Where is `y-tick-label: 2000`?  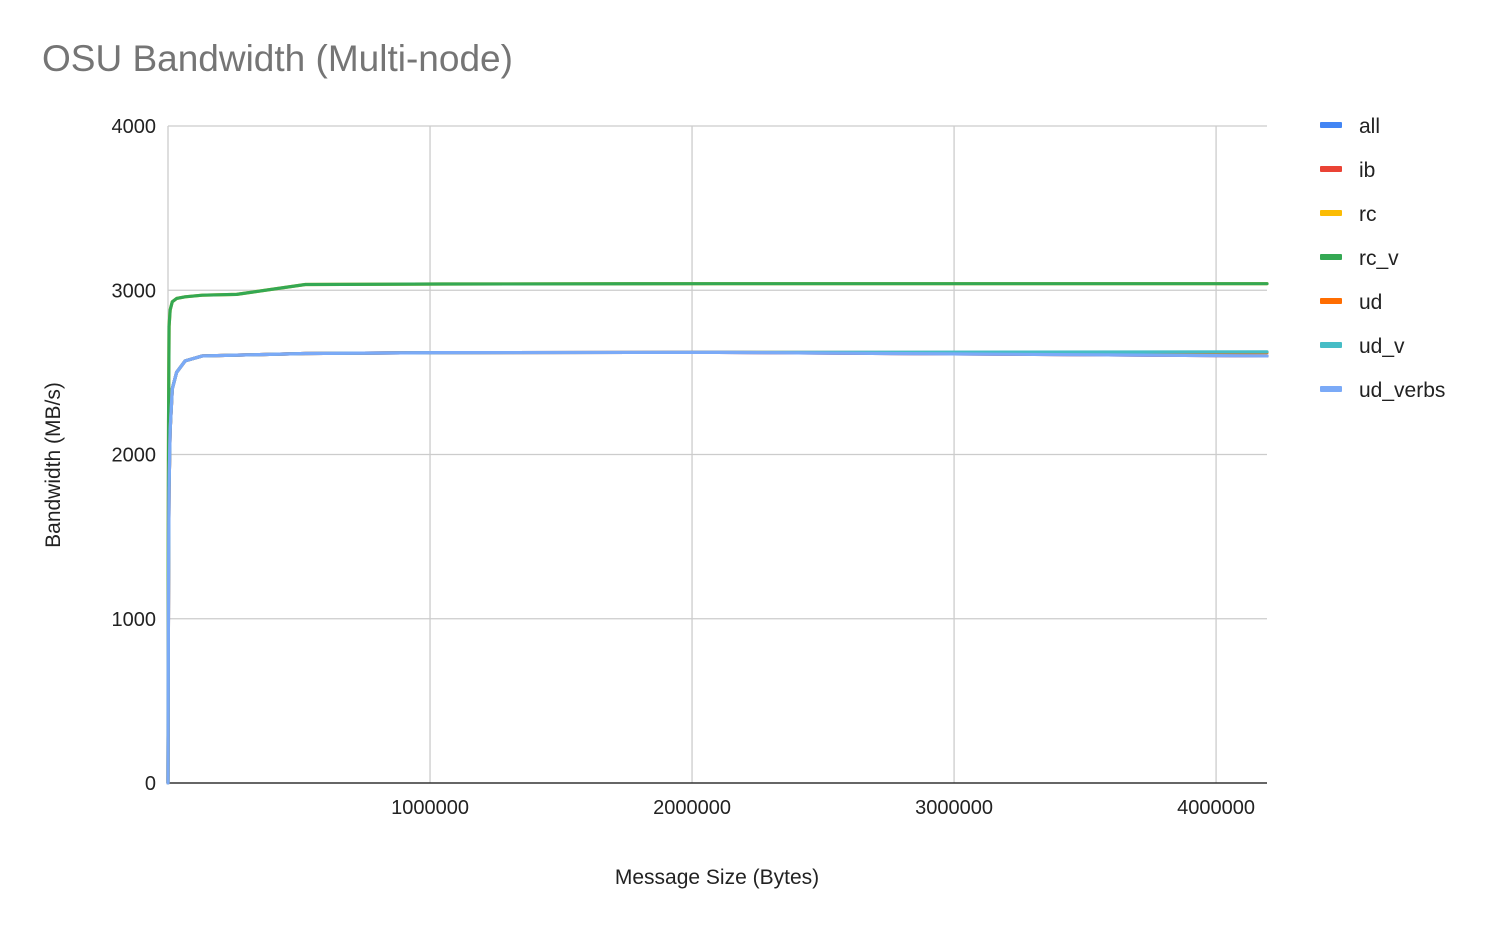 y-tick-label: 2000 is located at coordinates (134, 456).